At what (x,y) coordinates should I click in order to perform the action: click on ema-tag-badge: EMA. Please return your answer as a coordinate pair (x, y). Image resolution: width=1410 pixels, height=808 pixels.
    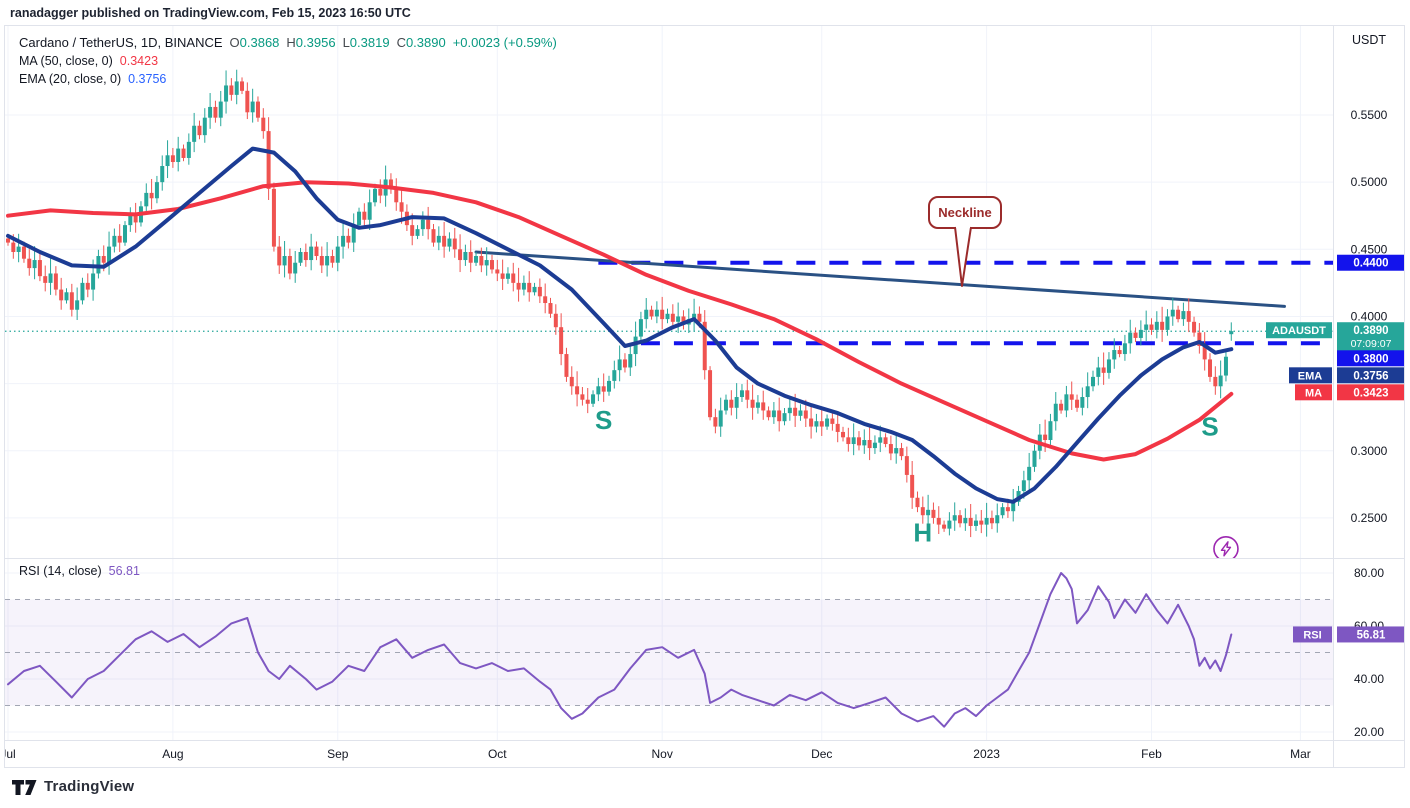
    Looking at the image, I should click on (1310, 375).